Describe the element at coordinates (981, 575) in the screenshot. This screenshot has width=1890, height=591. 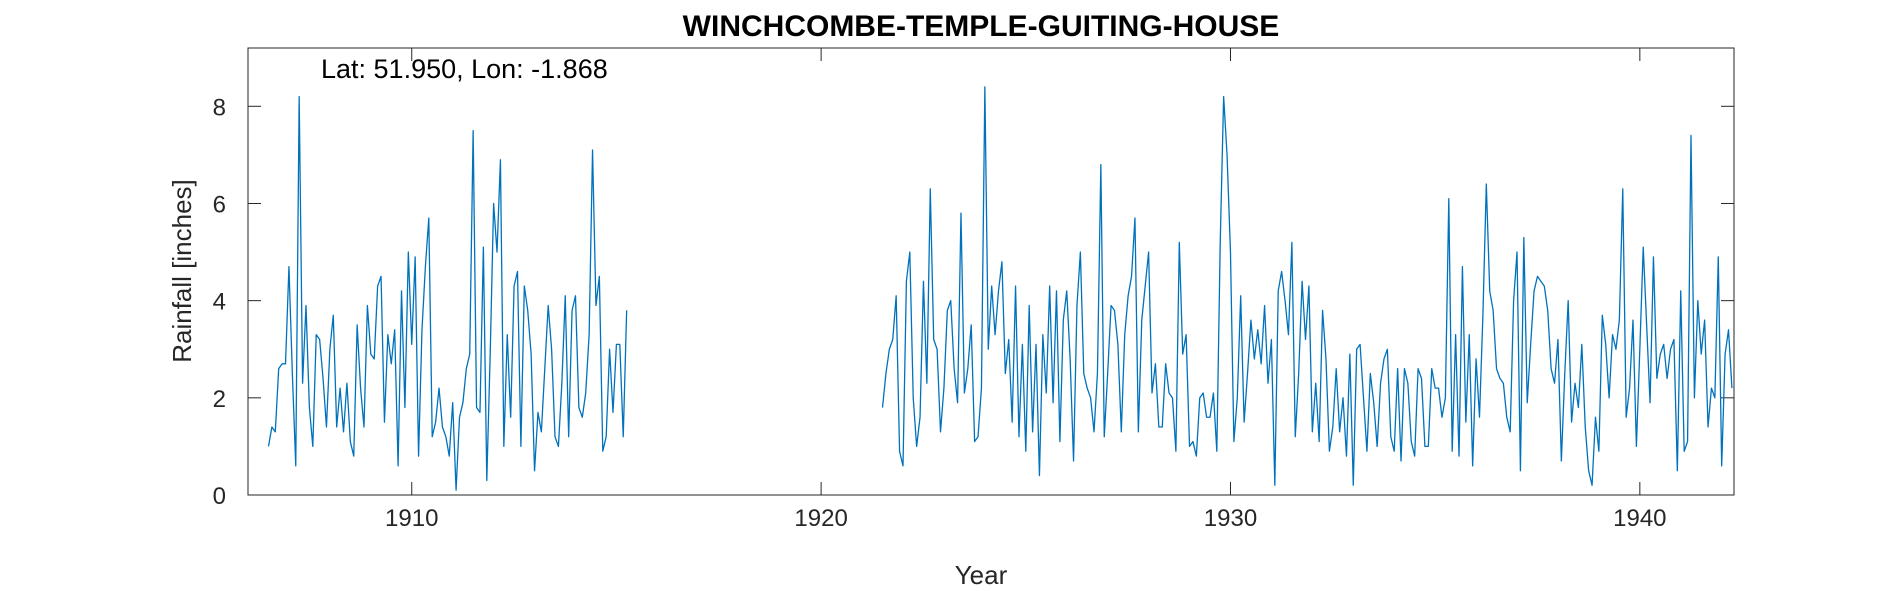
I see `x-axis-label: Year` at that location.